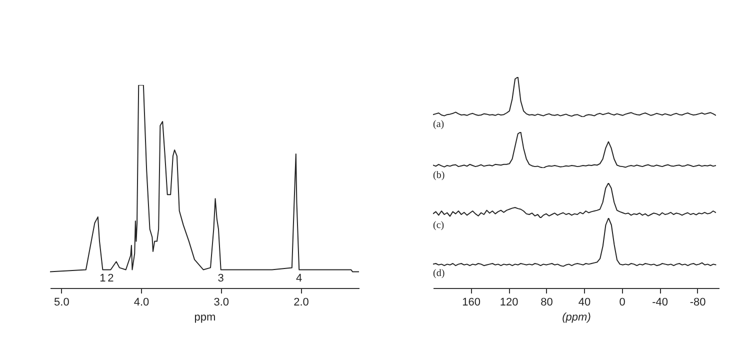  What do you see at coordinates (299, 278) in the screenshot?
I see `annotation: 4` at bounding box center [299, 278].